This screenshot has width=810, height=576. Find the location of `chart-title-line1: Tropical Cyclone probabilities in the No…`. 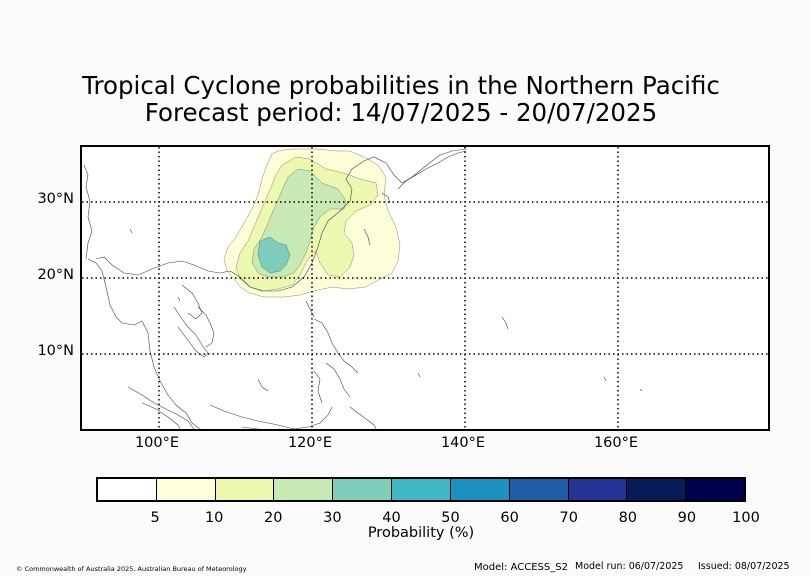

chart-title-line1: Tropical Cyclone probabilities in the No… is located at coordinates (401, 85).